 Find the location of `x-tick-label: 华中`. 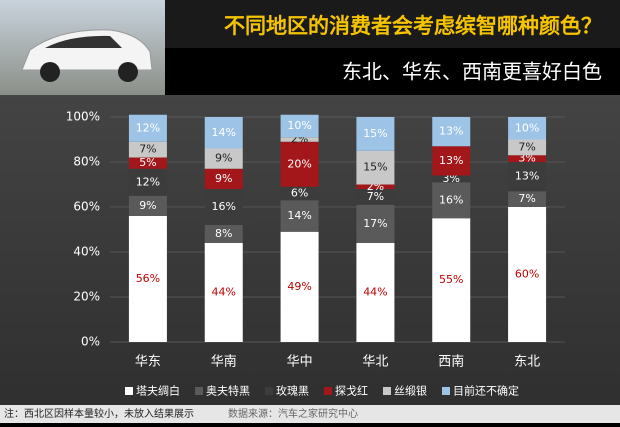

x-tick-label: 华中 is located at coordinates (300, 362).